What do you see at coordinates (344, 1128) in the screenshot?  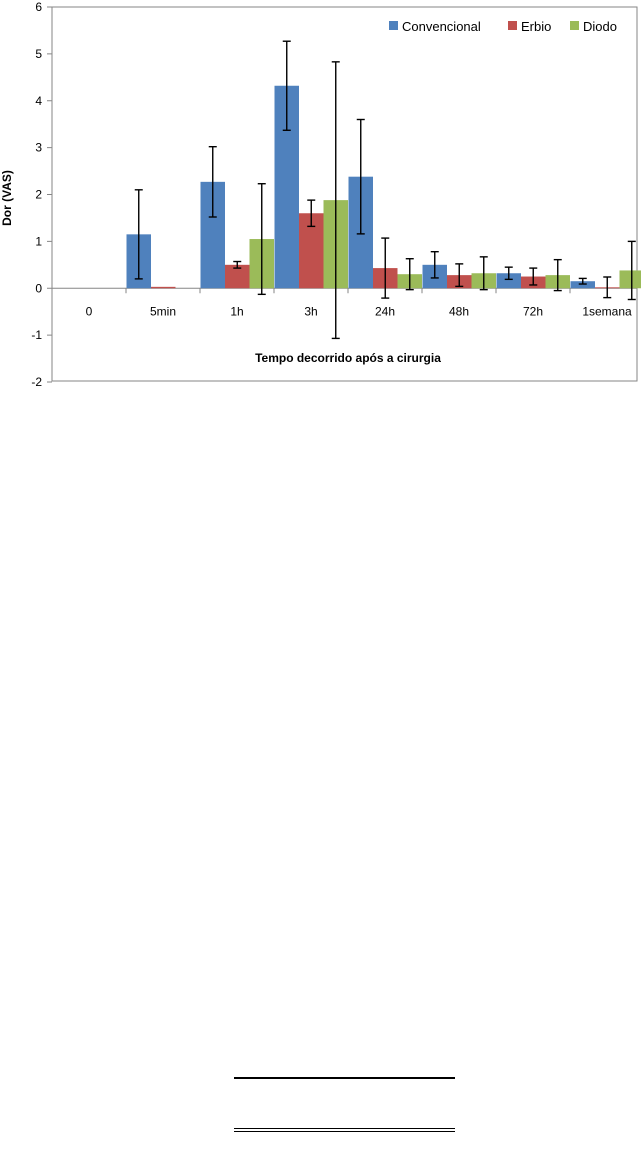 I see `double-rule-top` at bounding box center [344, 1128].